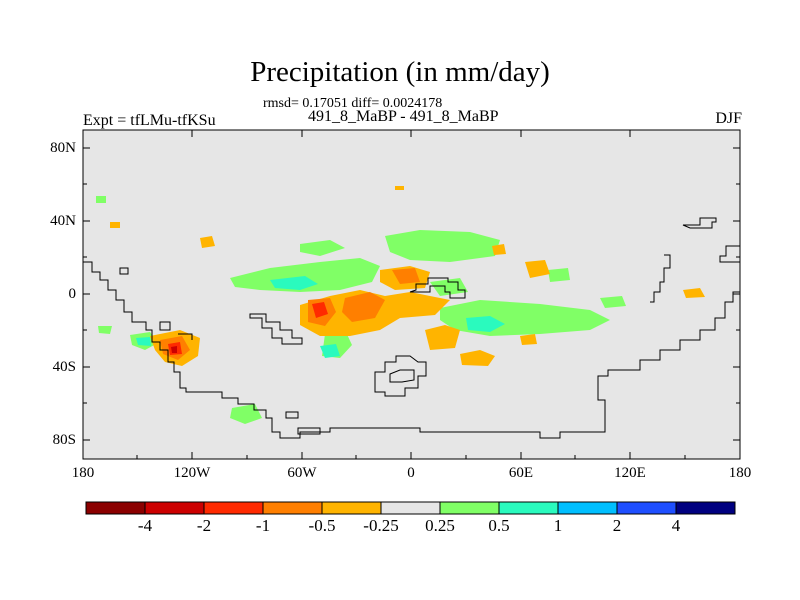 The image size is (800, 600). I want to click on coast-nz, so click(699, 223).